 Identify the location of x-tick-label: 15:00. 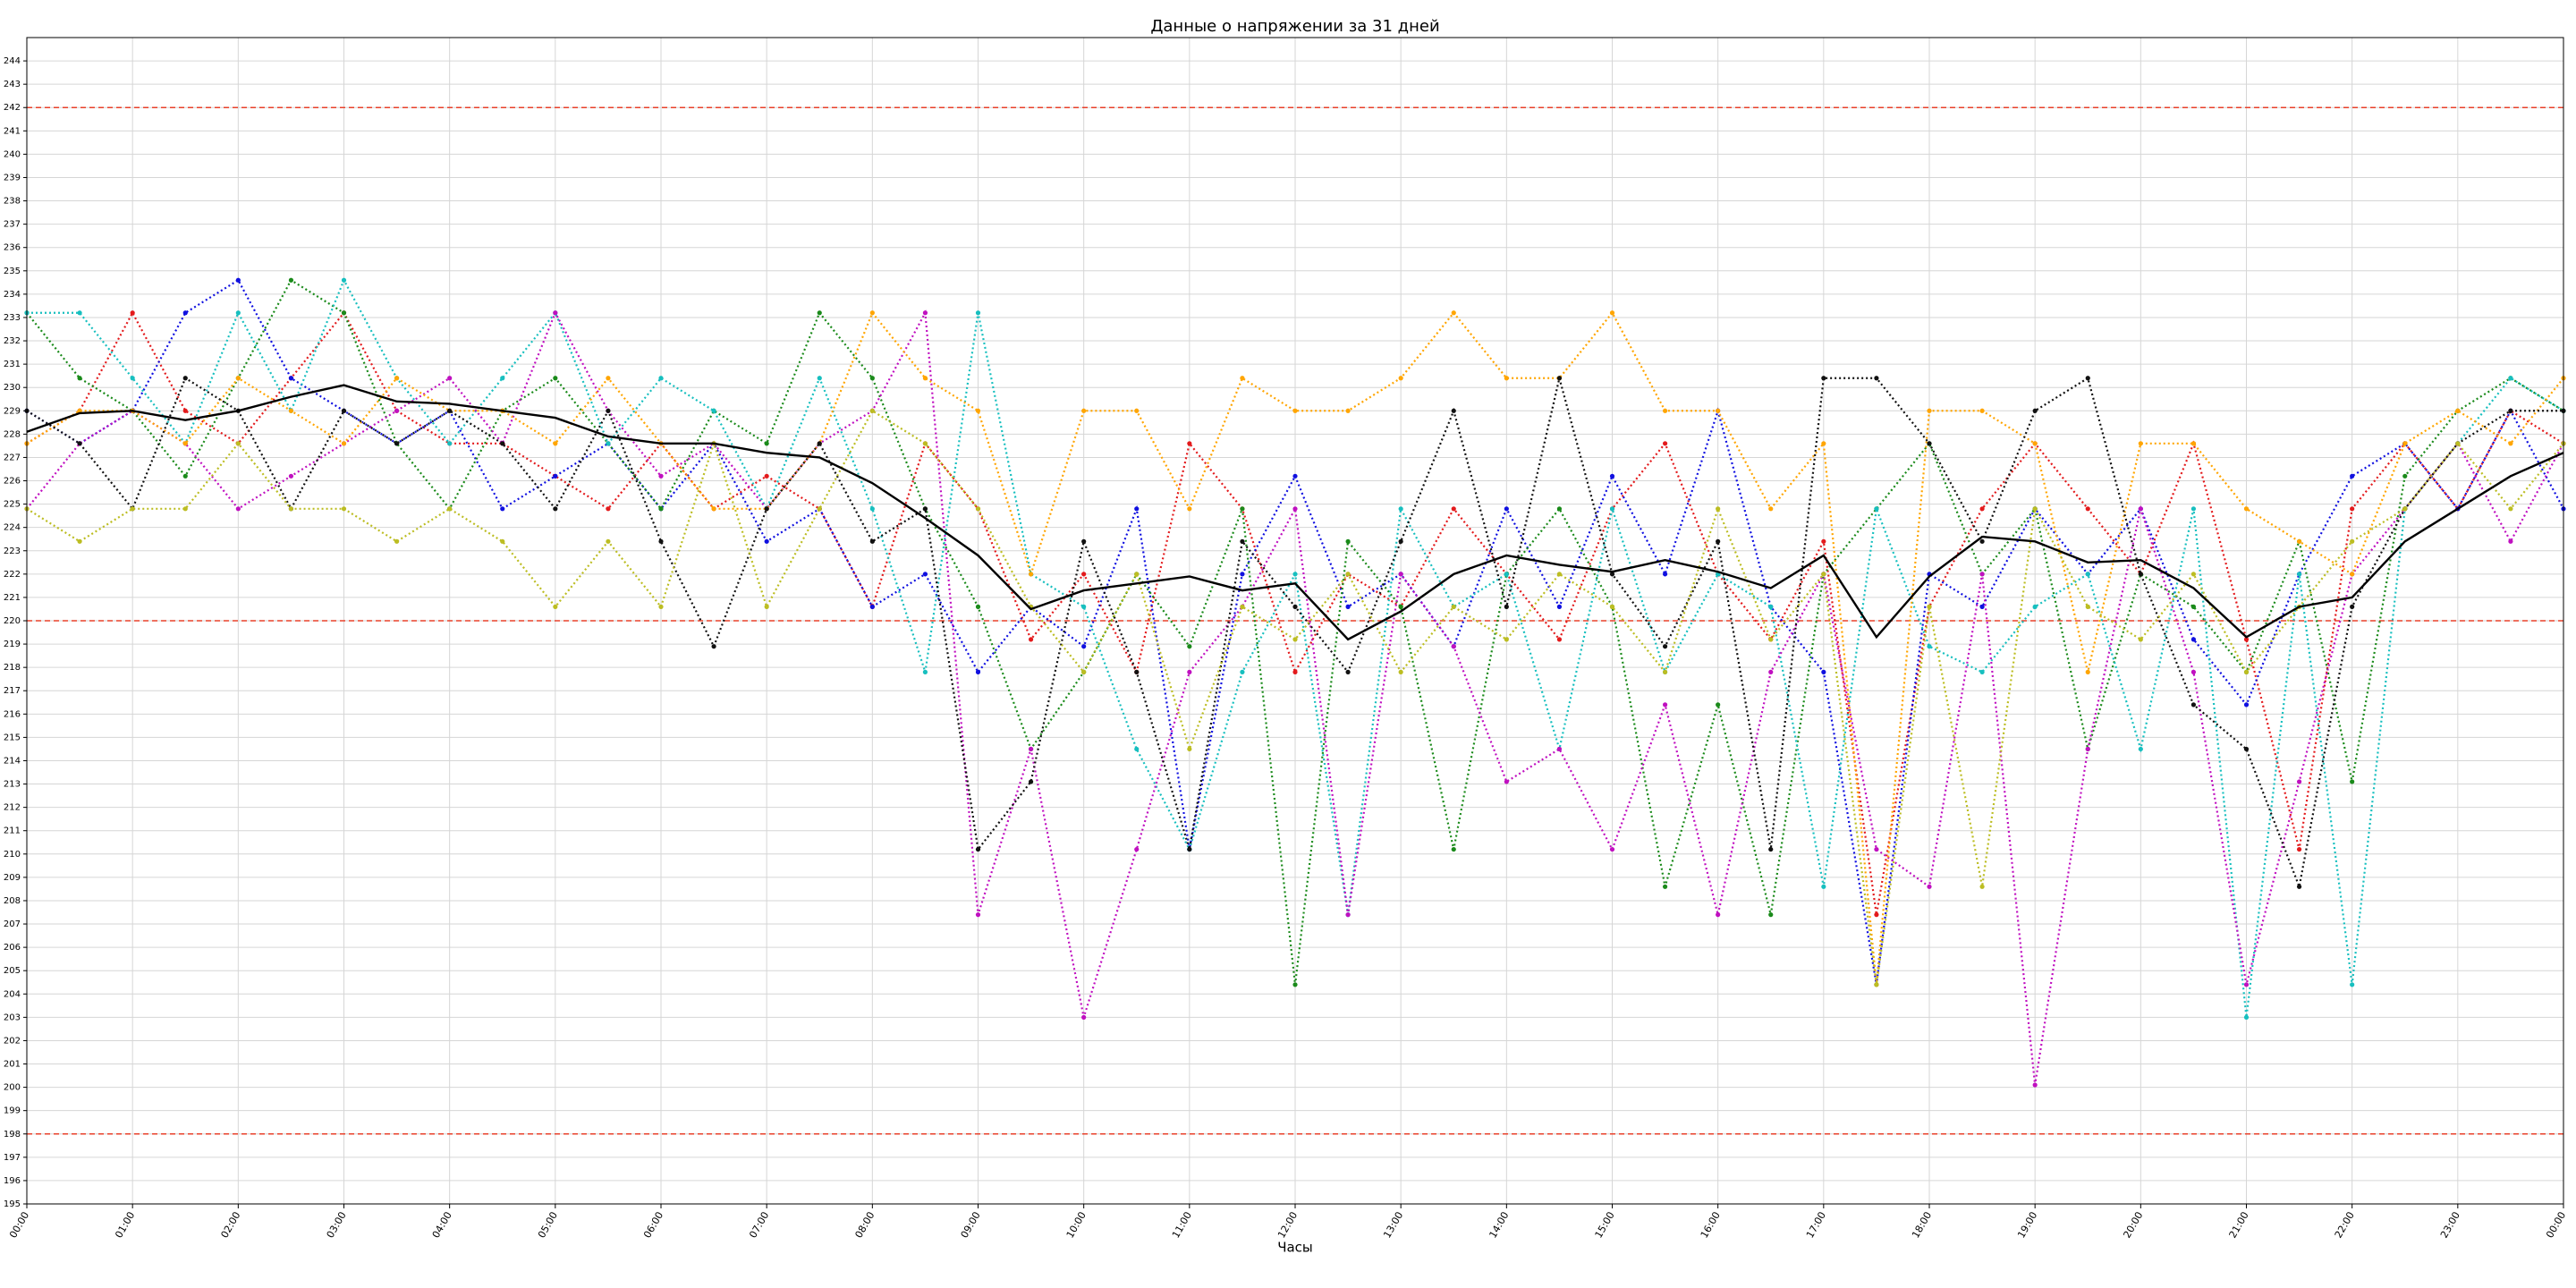
(1605, 1225).